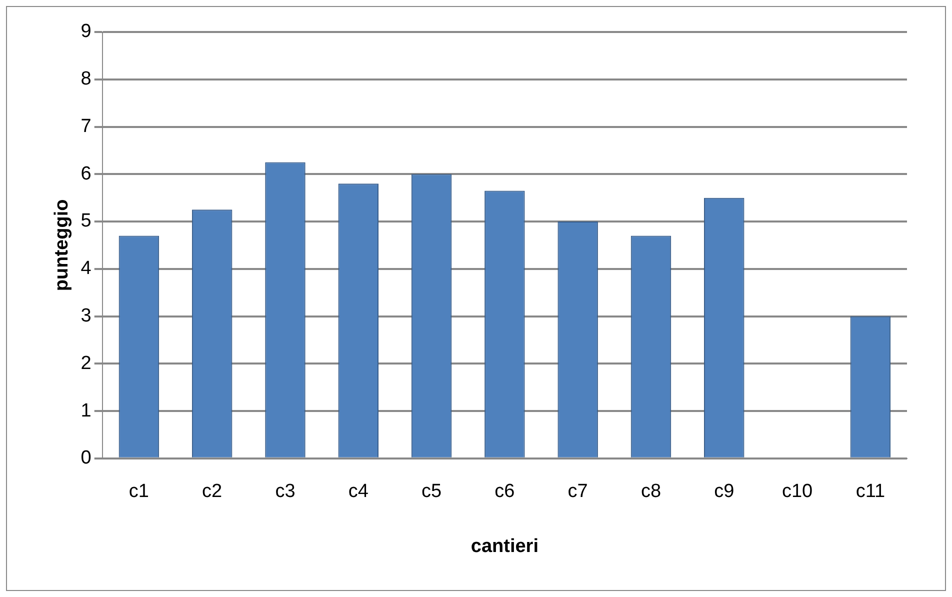  I want to click on y-tick-label: 3, so click(86, 316).